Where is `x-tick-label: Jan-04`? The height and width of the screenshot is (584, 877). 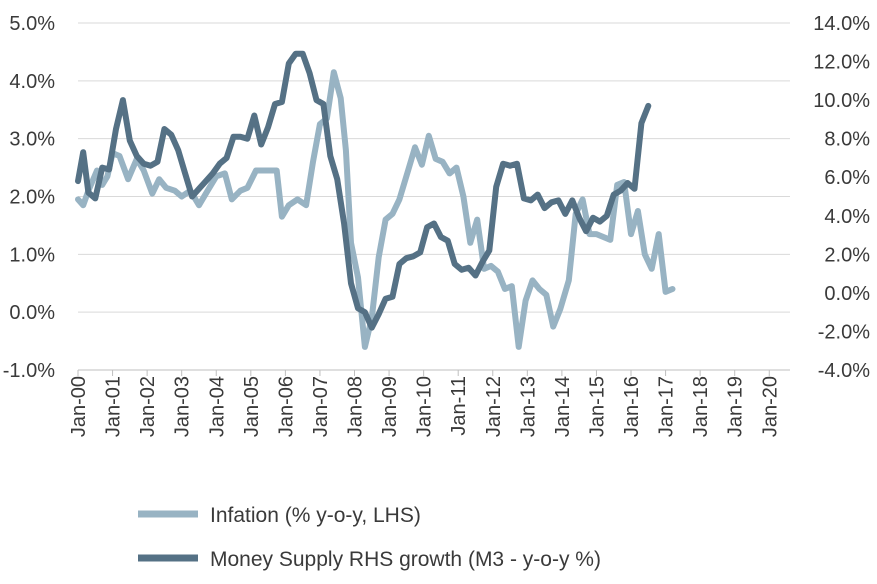 x-tick-label: Jan-04 is located at coordinates (217, 406).